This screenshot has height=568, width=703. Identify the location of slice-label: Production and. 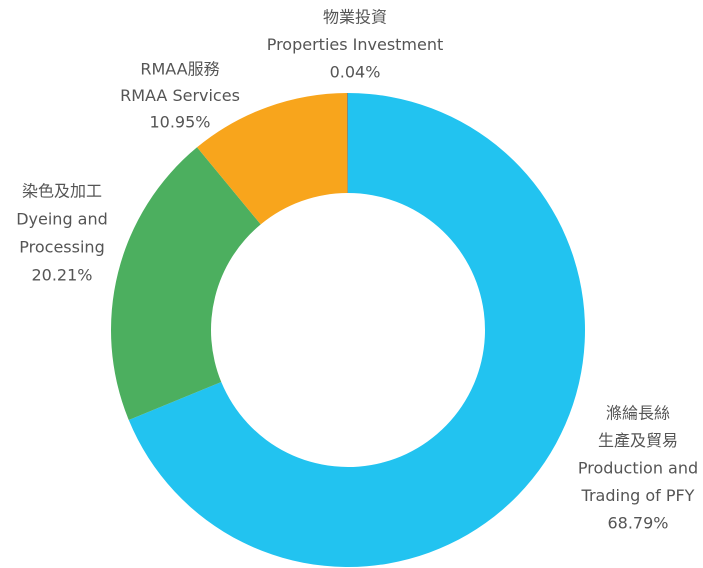
(638, 468).